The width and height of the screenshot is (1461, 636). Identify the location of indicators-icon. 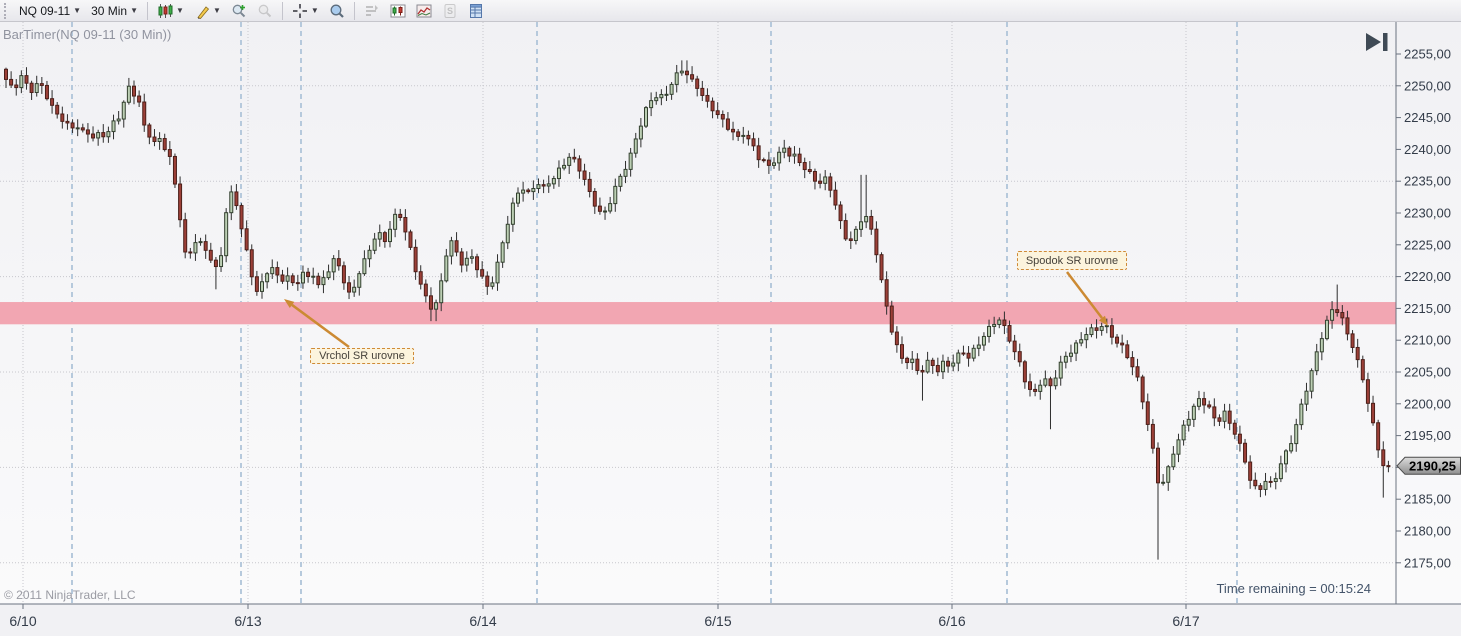
(398, 10).